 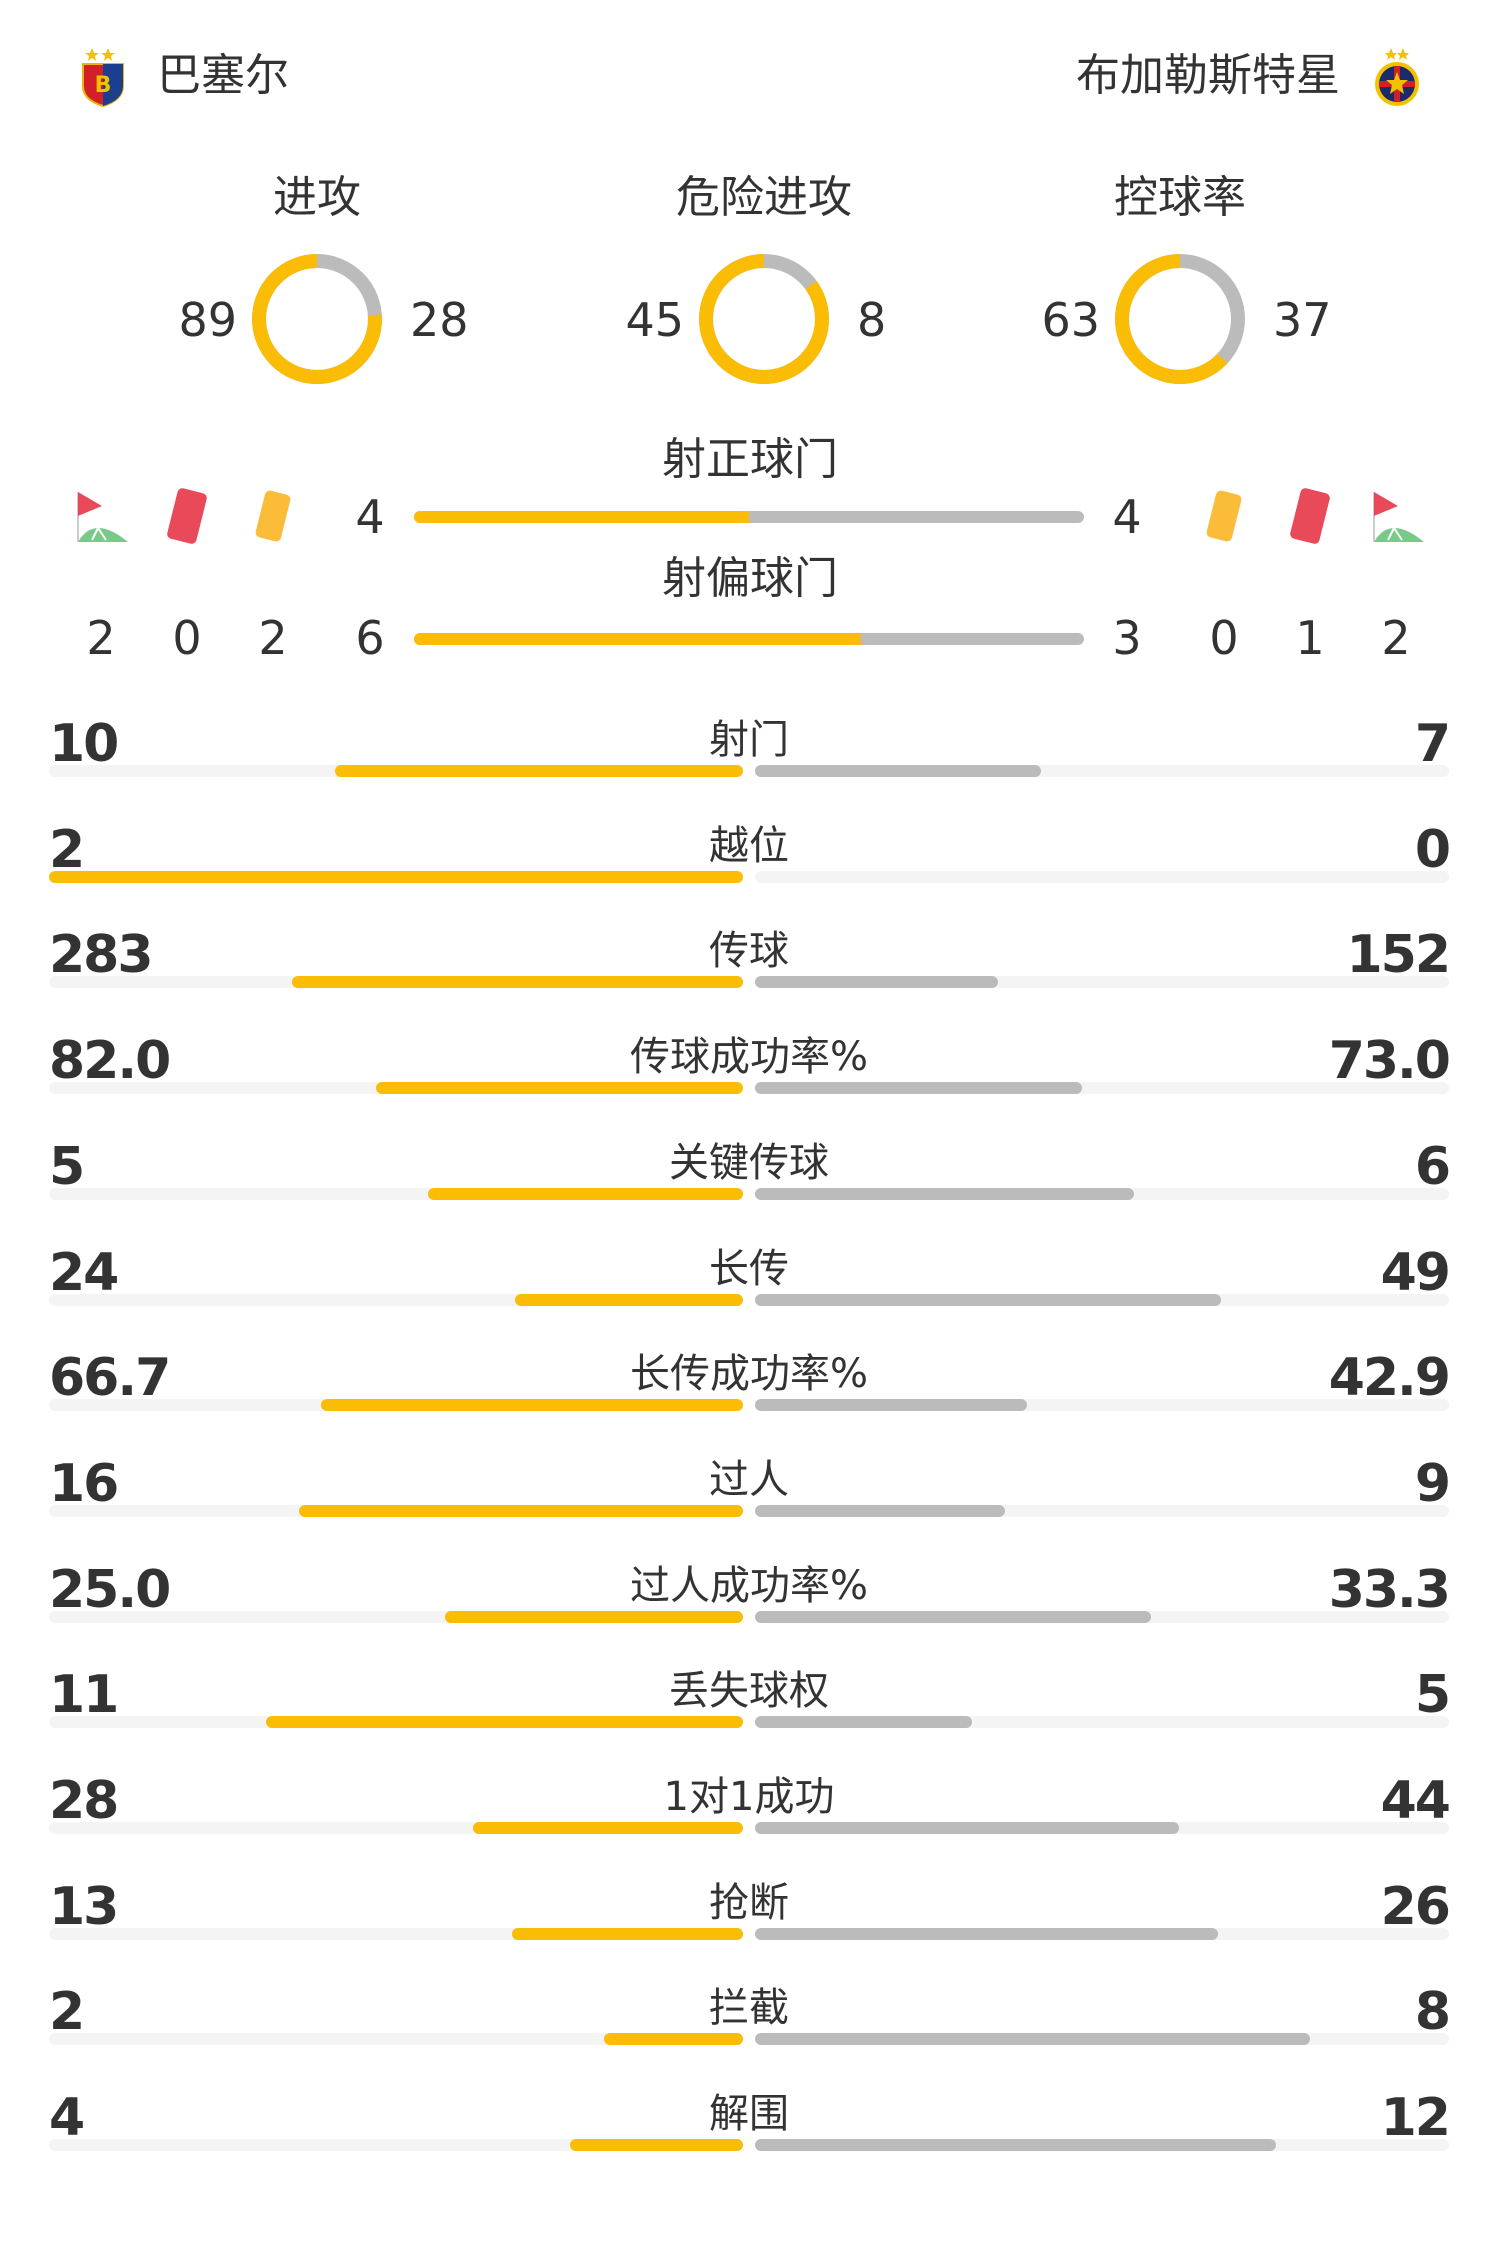 What do you see at coordinates (750, 1079) in the screenshot?
I see `stat-row: 82.0 传球成功率% 73.0` at bounding box center [750, 1079].